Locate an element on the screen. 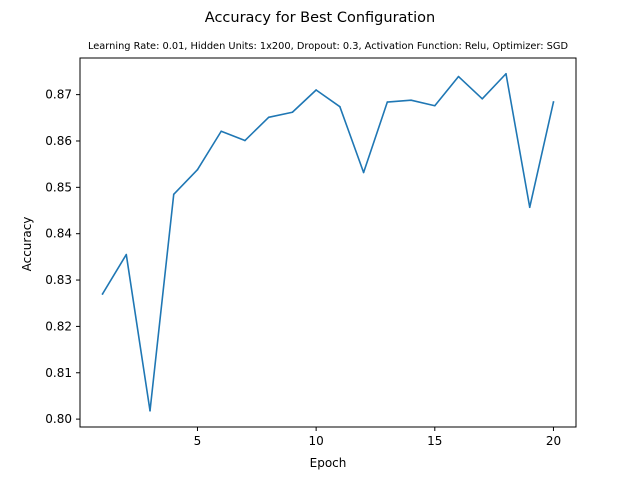 This screenshot has height=480, width=640. x-tick-label: 20 is located at coordinates (553, 441).